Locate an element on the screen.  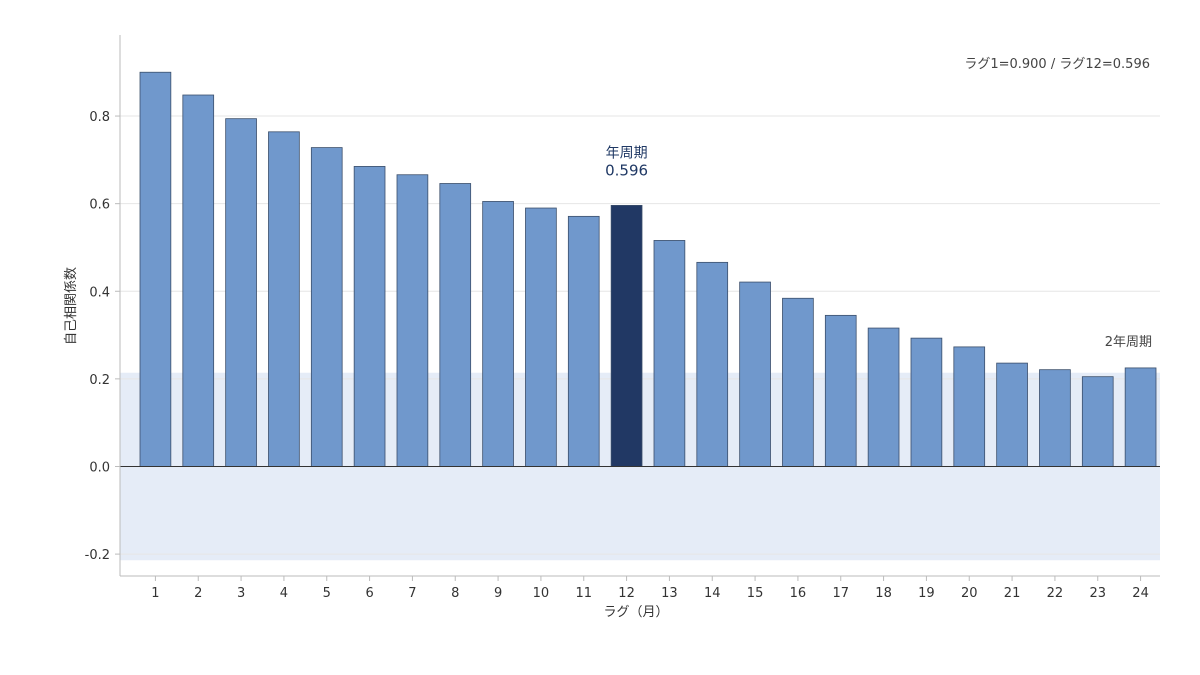
x-tick-label: 4 is located at coordinates (284, 593).